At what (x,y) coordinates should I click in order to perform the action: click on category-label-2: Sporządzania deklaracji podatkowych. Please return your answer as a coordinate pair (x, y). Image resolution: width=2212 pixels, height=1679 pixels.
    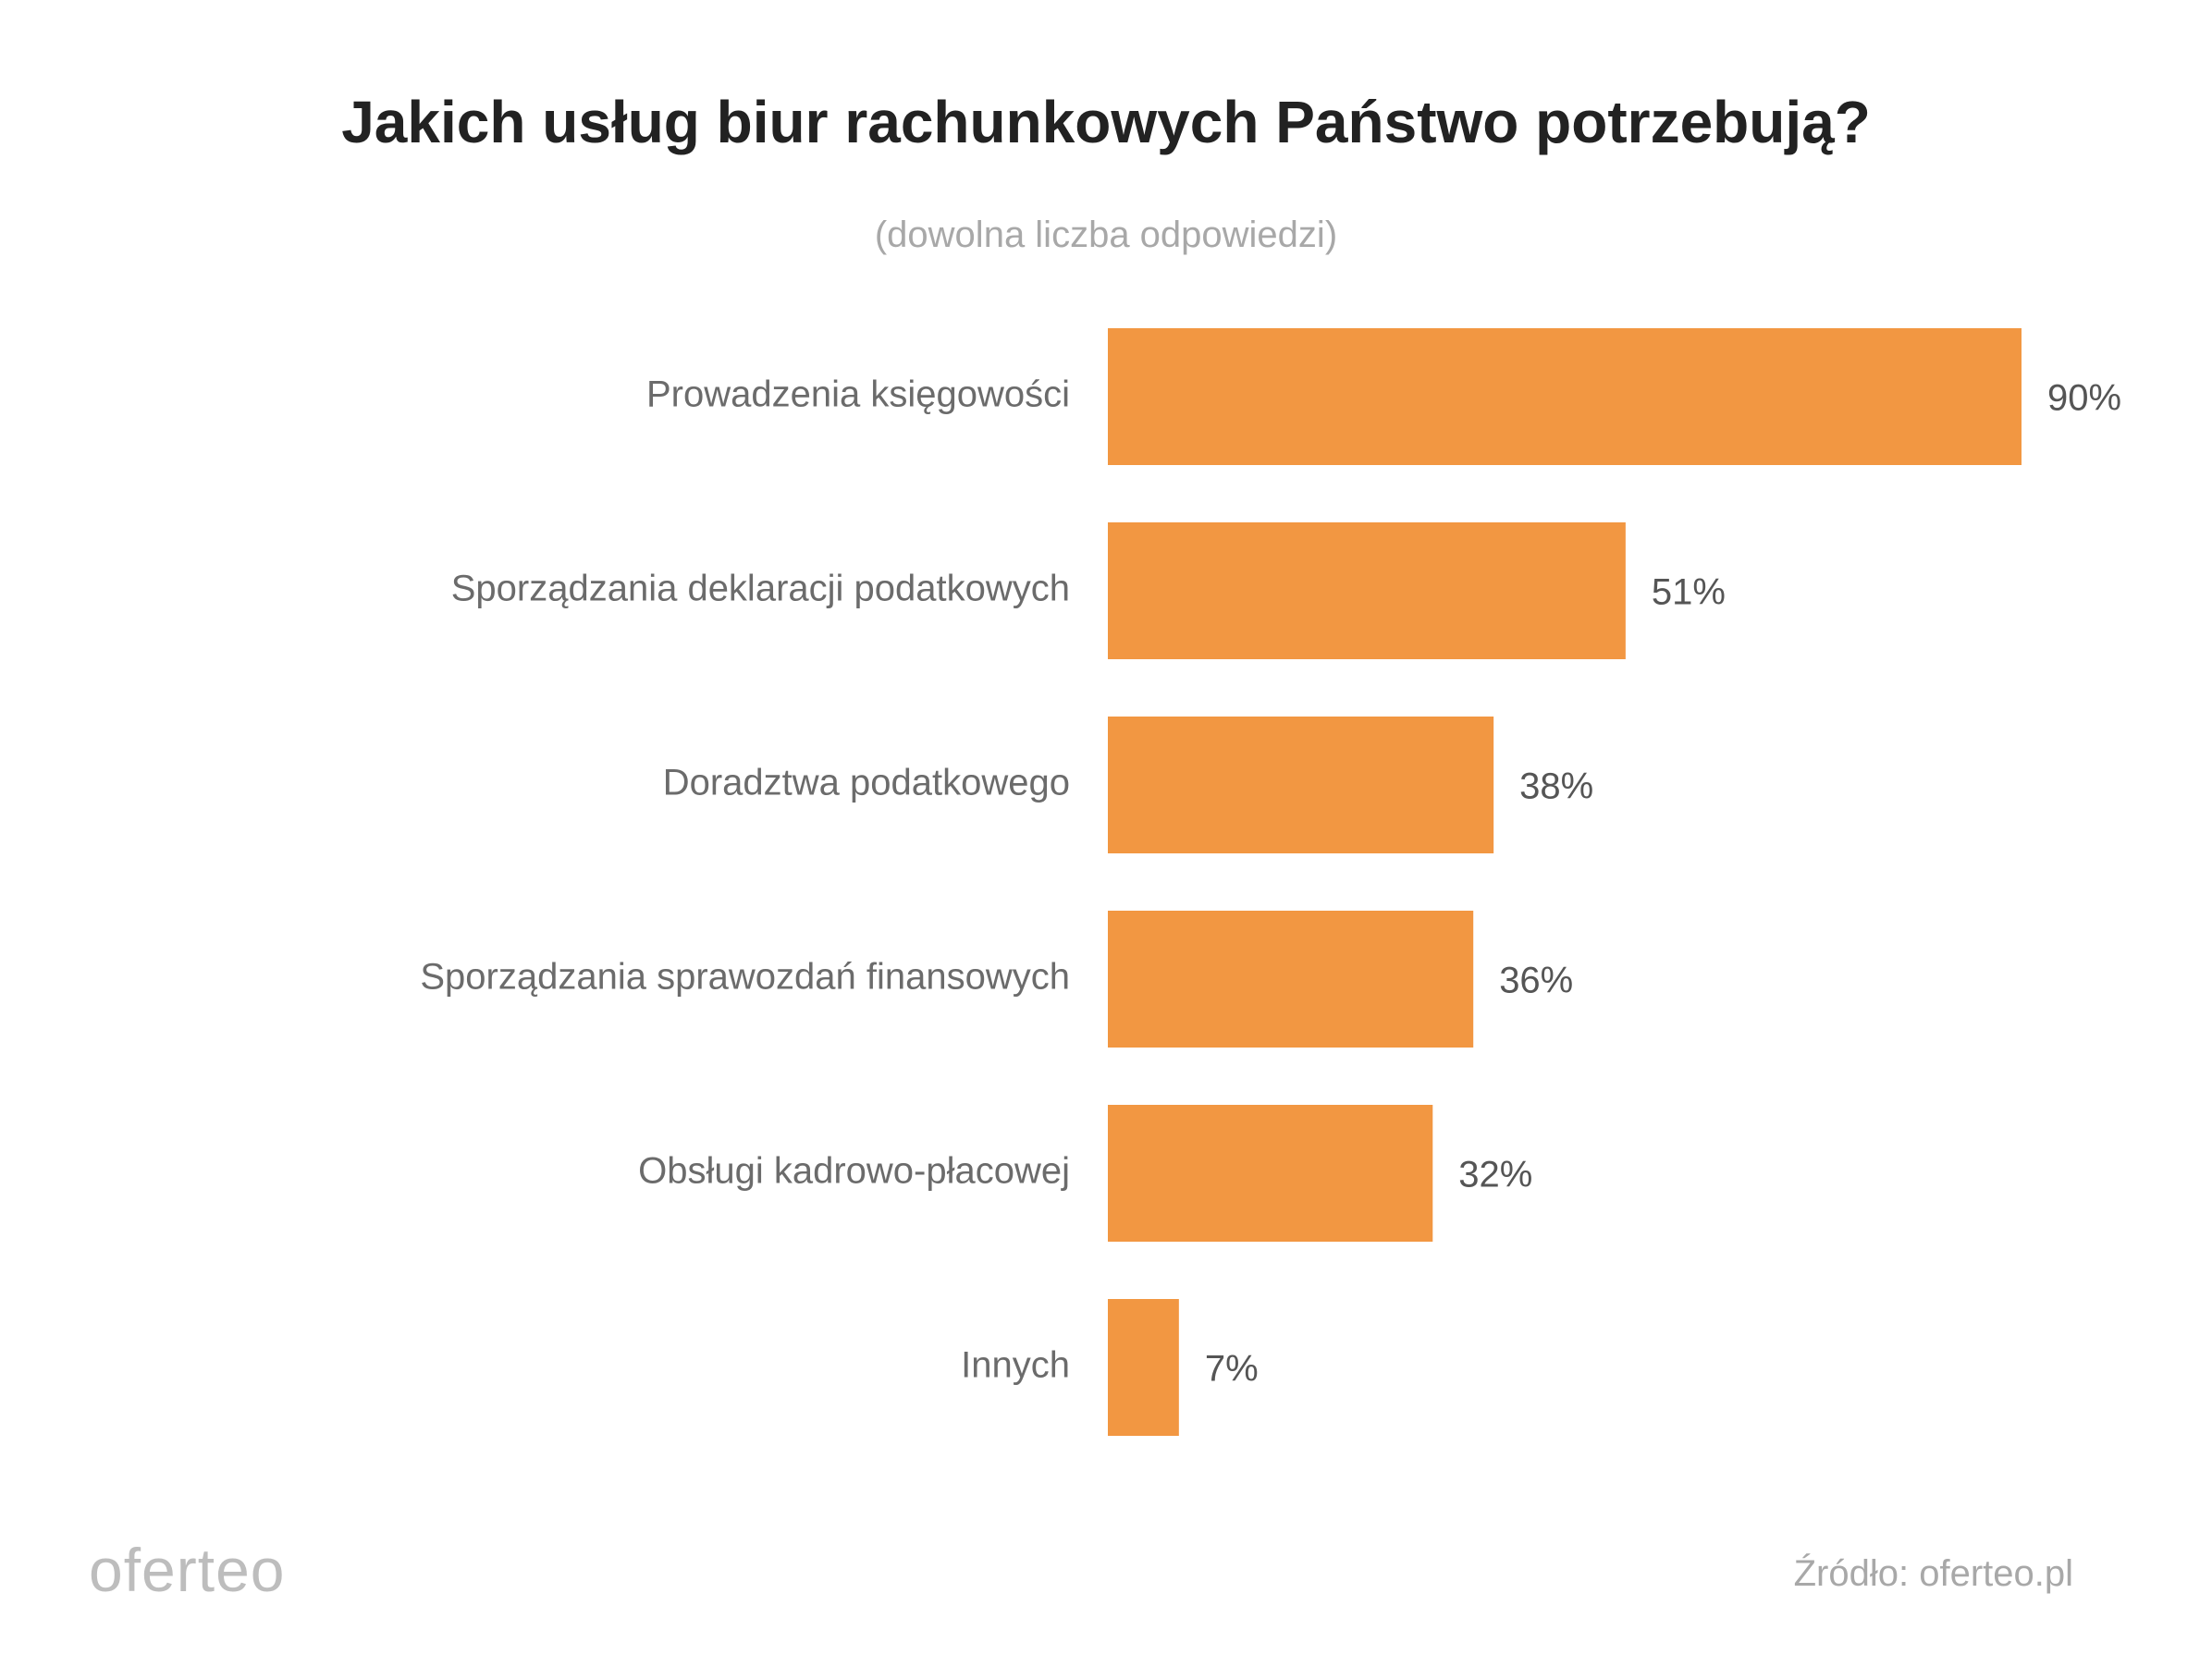
    Looking at the image, I should click on (761, 589).